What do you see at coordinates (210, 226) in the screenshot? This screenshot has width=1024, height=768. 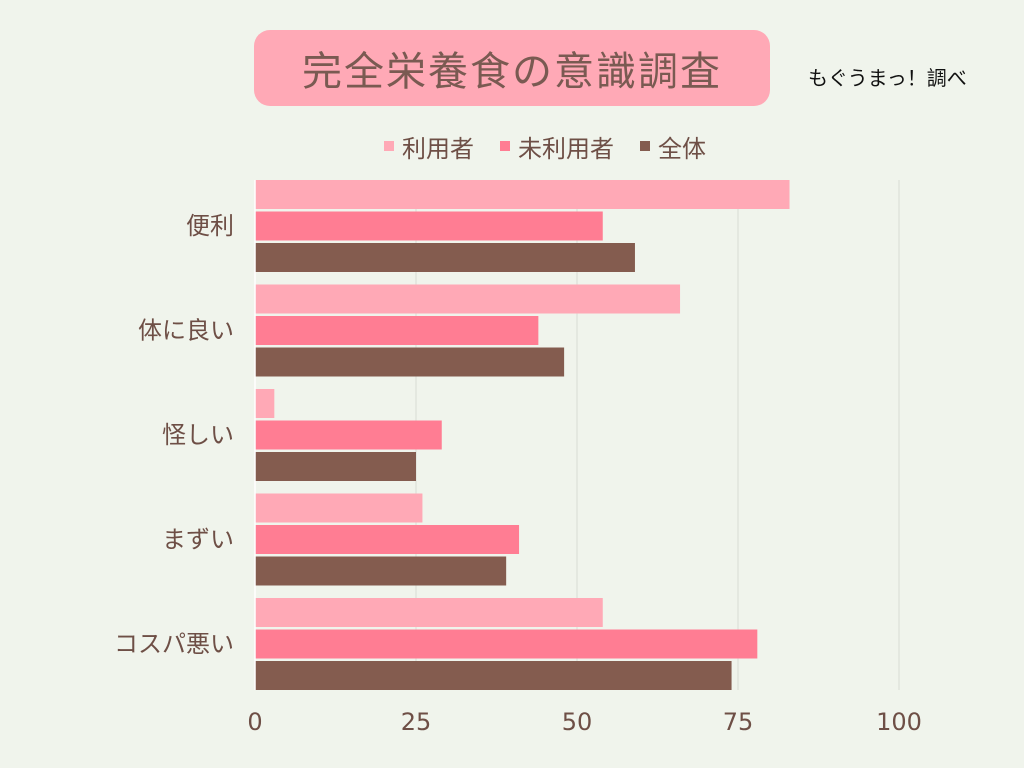 I see `category-label: 便利` at bounding box center [210, 226].